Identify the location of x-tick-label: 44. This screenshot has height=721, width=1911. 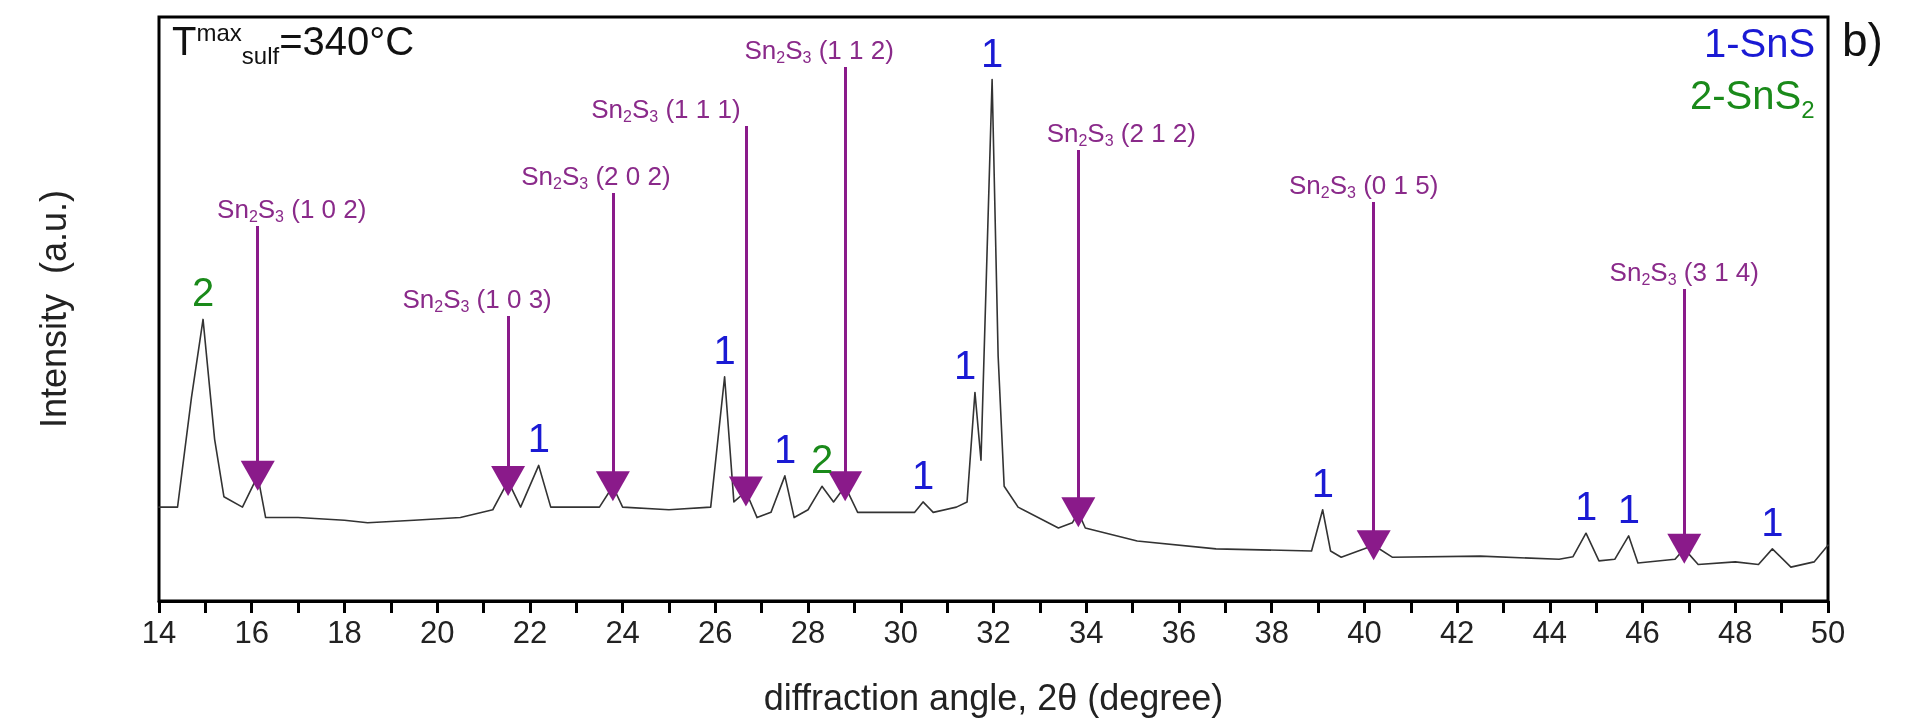
(1550, 632).